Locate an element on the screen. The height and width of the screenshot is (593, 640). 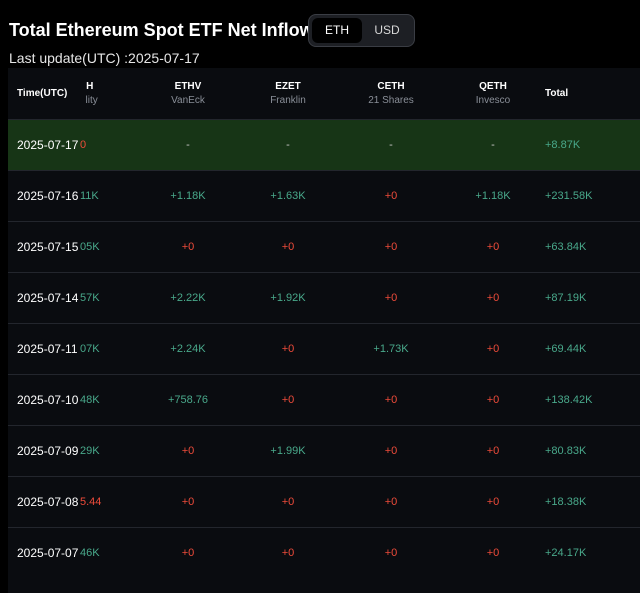
table-row: 2025-07-08 5.44 +0 +0 +0 +0 +18.38K is located at coordinates (324, 501).